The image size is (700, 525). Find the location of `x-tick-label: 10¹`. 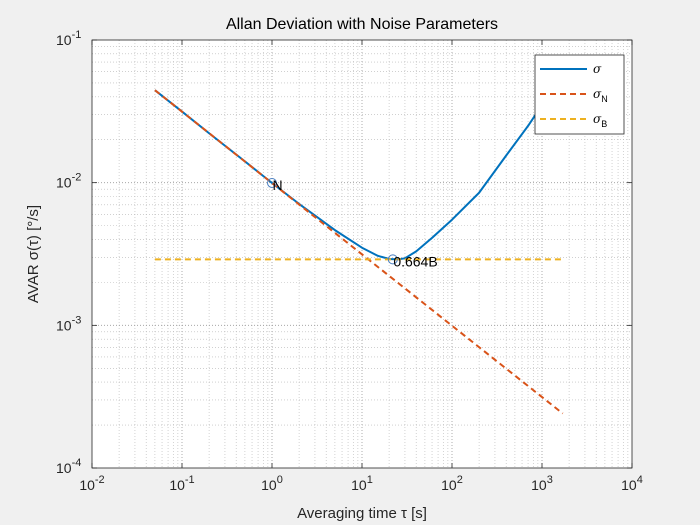

x-tick-label: 10¹ is located at coordinates (362, 483).